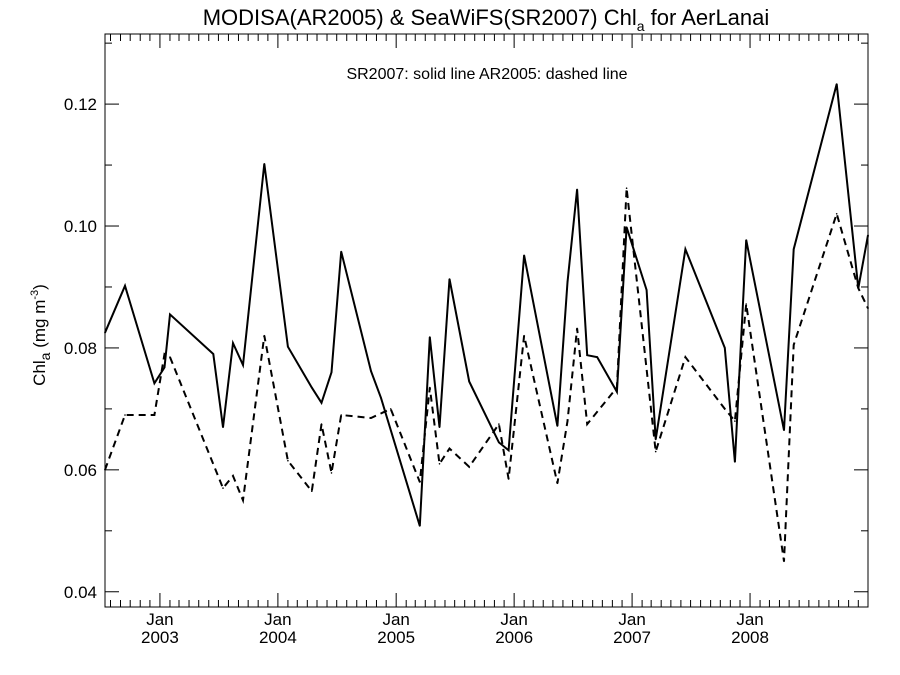 The width and height of the screenshot is (900, 675). Describe the element at coordinates (80, 470) in the screenshot. I see `y-tick-label: 0.06` at that location.